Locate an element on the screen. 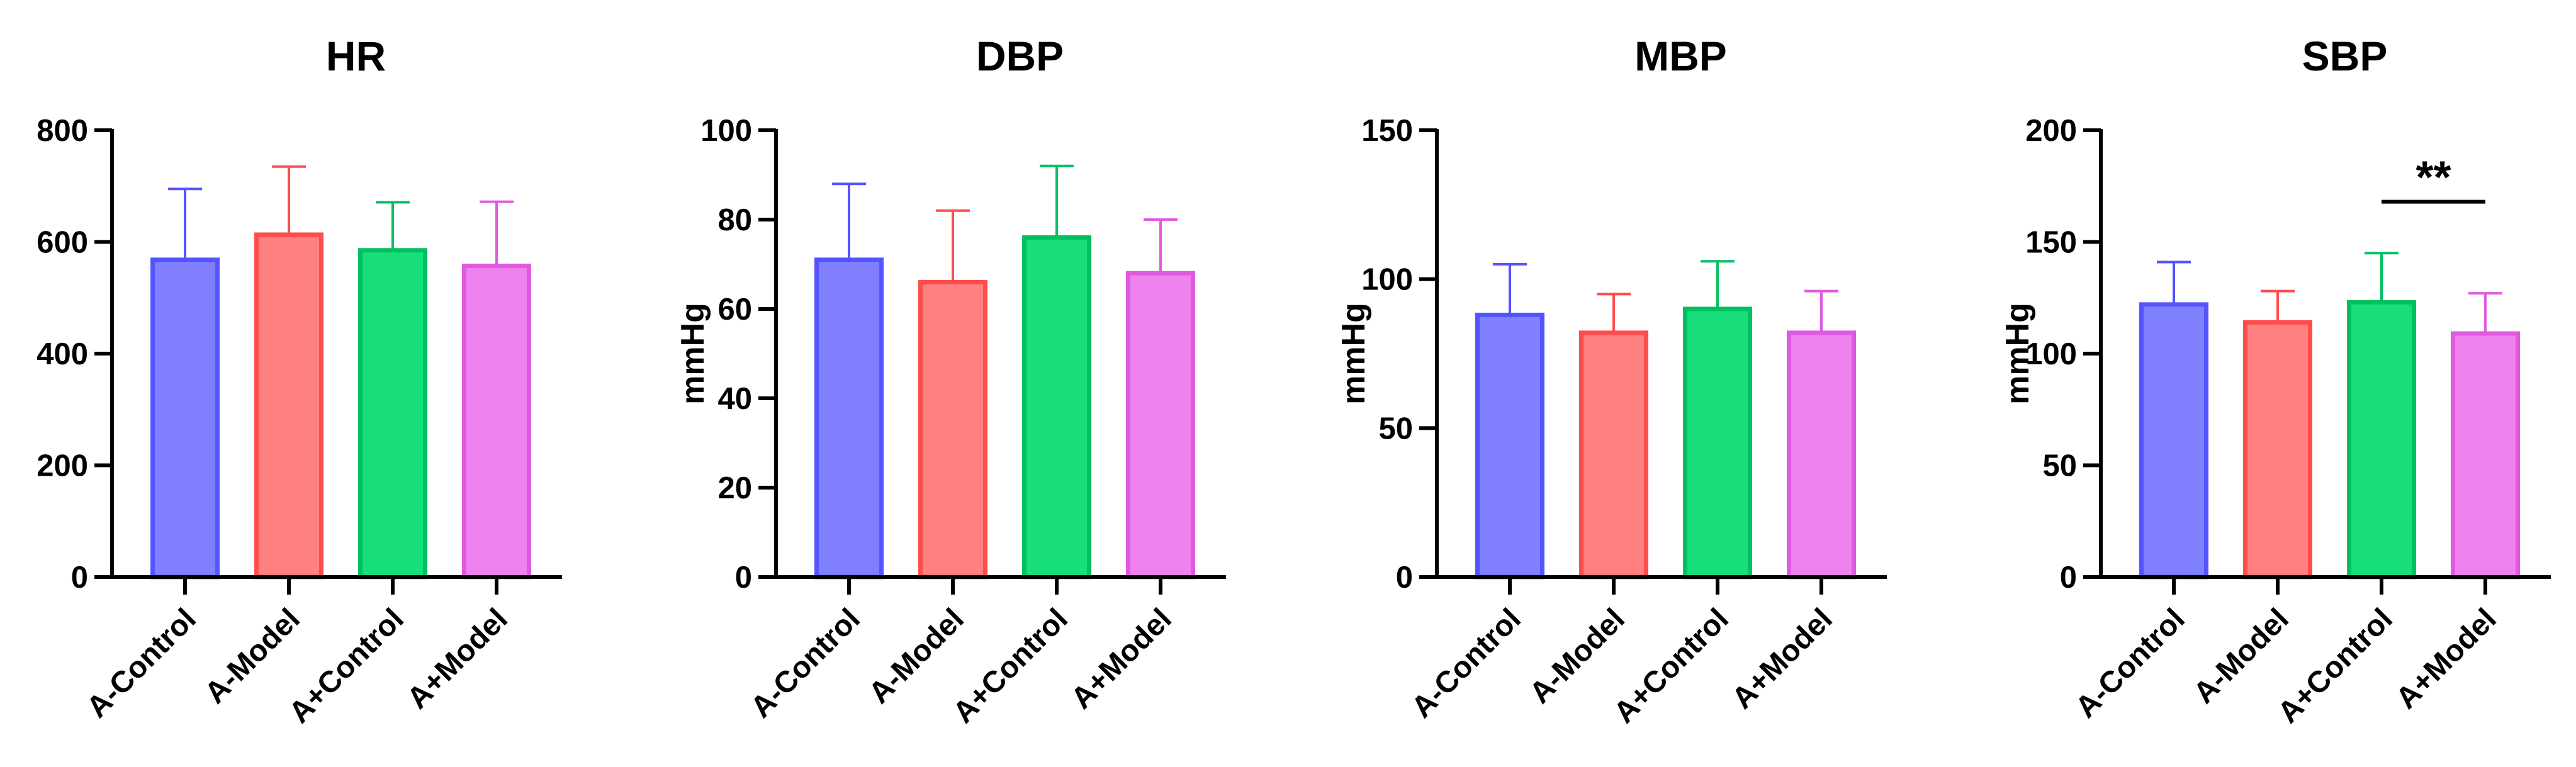 The width and height of the screenshot is (2576, 767). chart-title: MBP is located at coordinates (1680, 56).